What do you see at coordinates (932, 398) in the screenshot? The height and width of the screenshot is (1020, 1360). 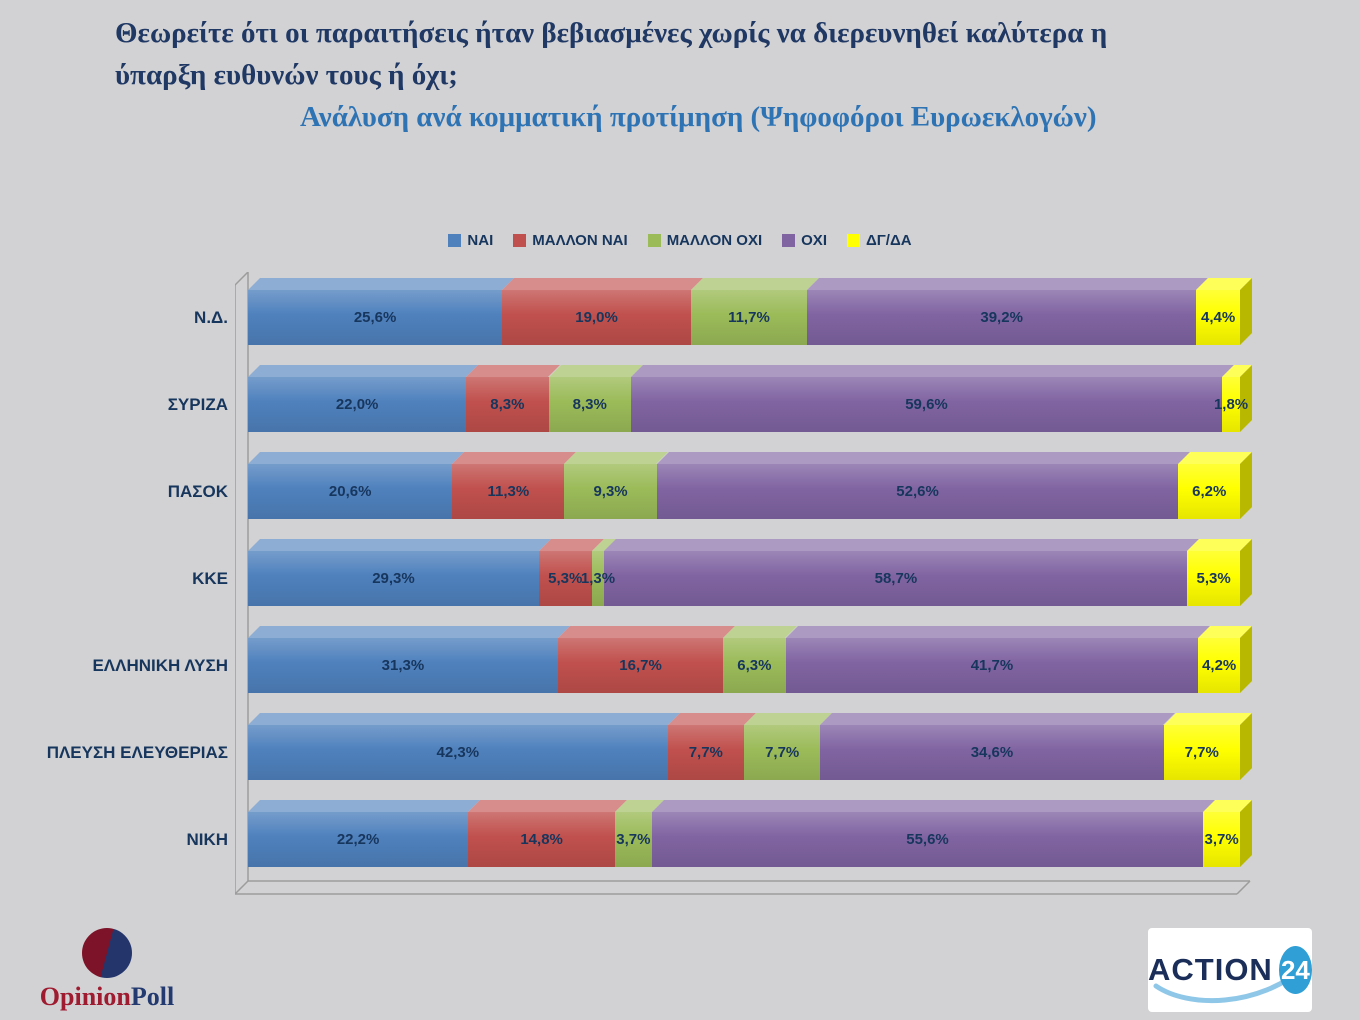 I see `bar-segment: 59,6%` at bounding box center [932, 398].